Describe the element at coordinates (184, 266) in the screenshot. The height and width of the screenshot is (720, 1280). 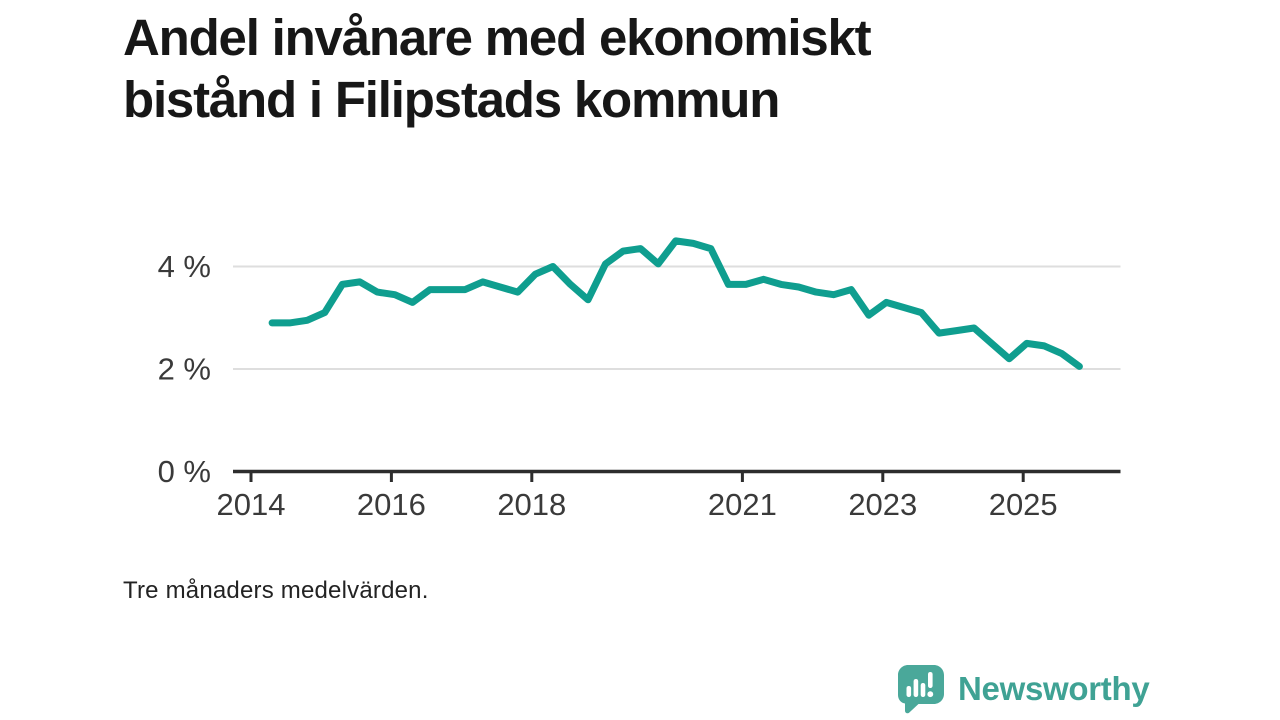
I see `y-axis-label: 4 %` at that location.